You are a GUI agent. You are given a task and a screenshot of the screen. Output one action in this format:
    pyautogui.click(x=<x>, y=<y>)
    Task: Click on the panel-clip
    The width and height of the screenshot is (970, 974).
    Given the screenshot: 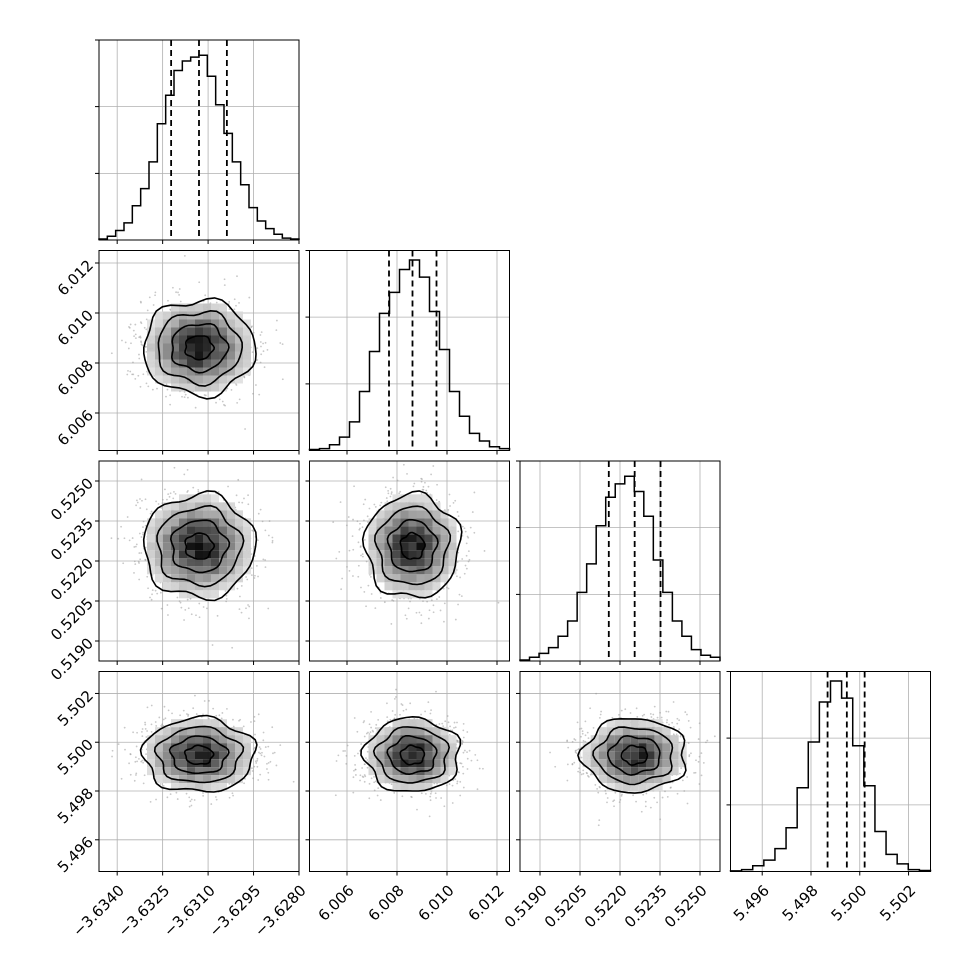 What is the action you would take?
    pyautogui.click(x=632, y=759)
    